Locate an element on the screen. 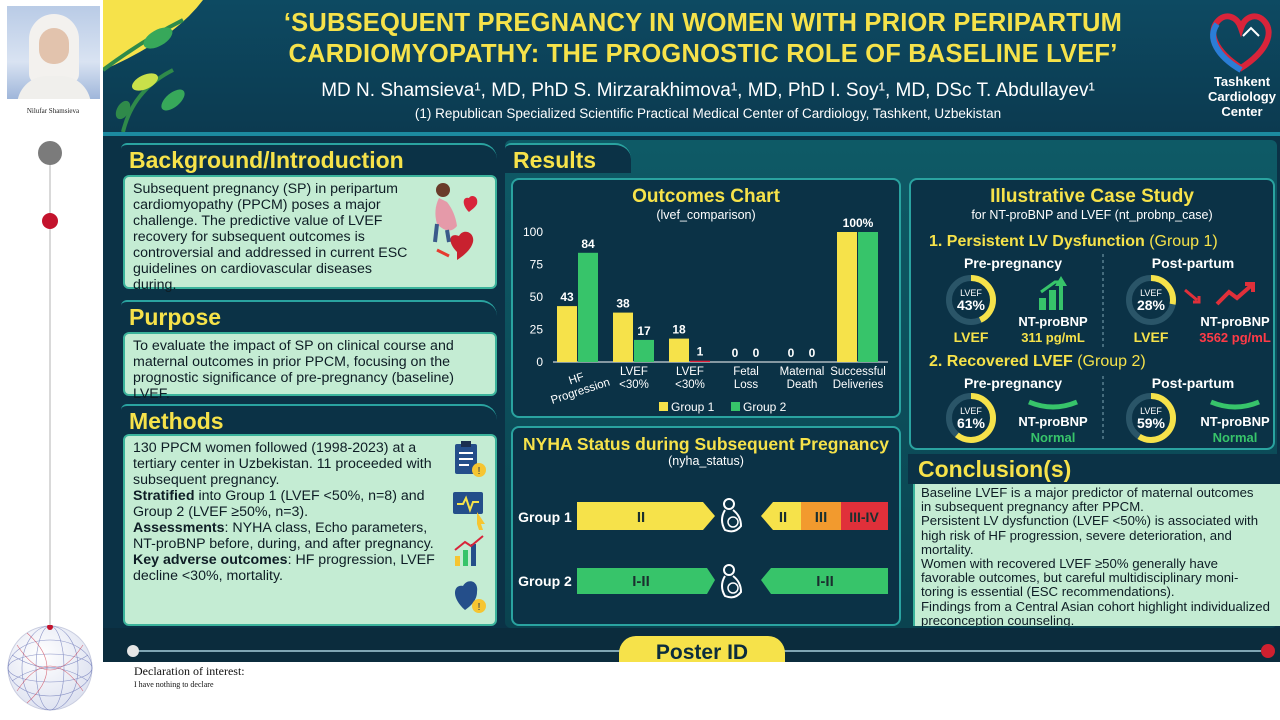 The height and width of the screenshot is (720, 1280). y-tick-label: 25 is located at coordinates (537, 330).